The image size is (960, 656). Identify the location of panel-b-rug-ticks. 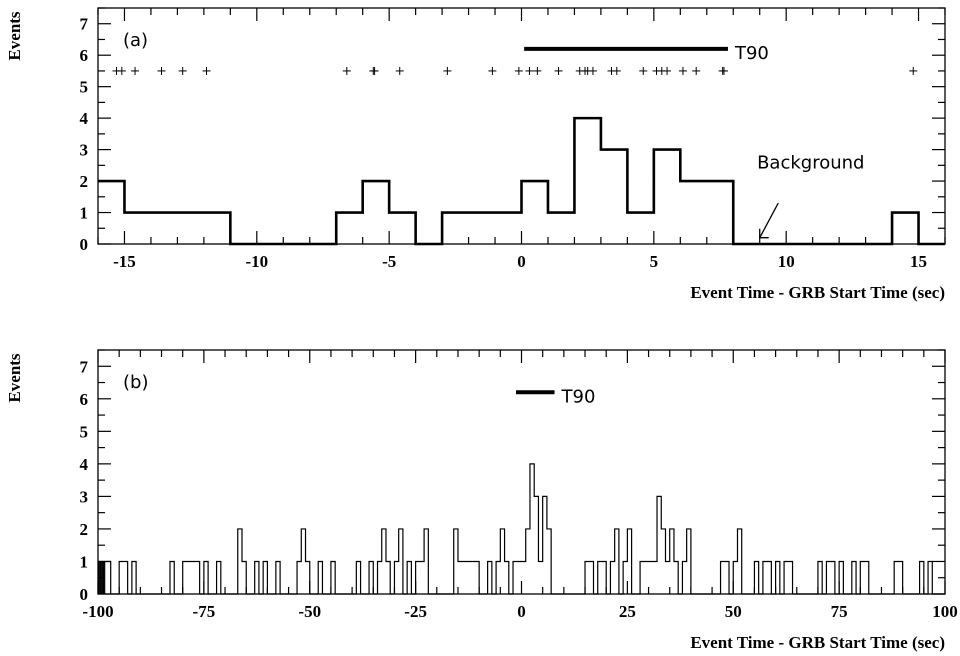
(102, 577).